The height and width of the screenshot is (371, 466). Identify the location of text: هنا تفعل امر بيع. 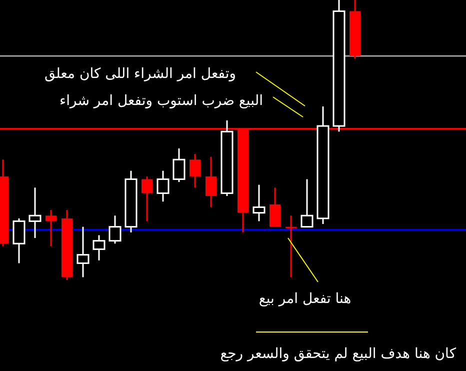
(305, 299).